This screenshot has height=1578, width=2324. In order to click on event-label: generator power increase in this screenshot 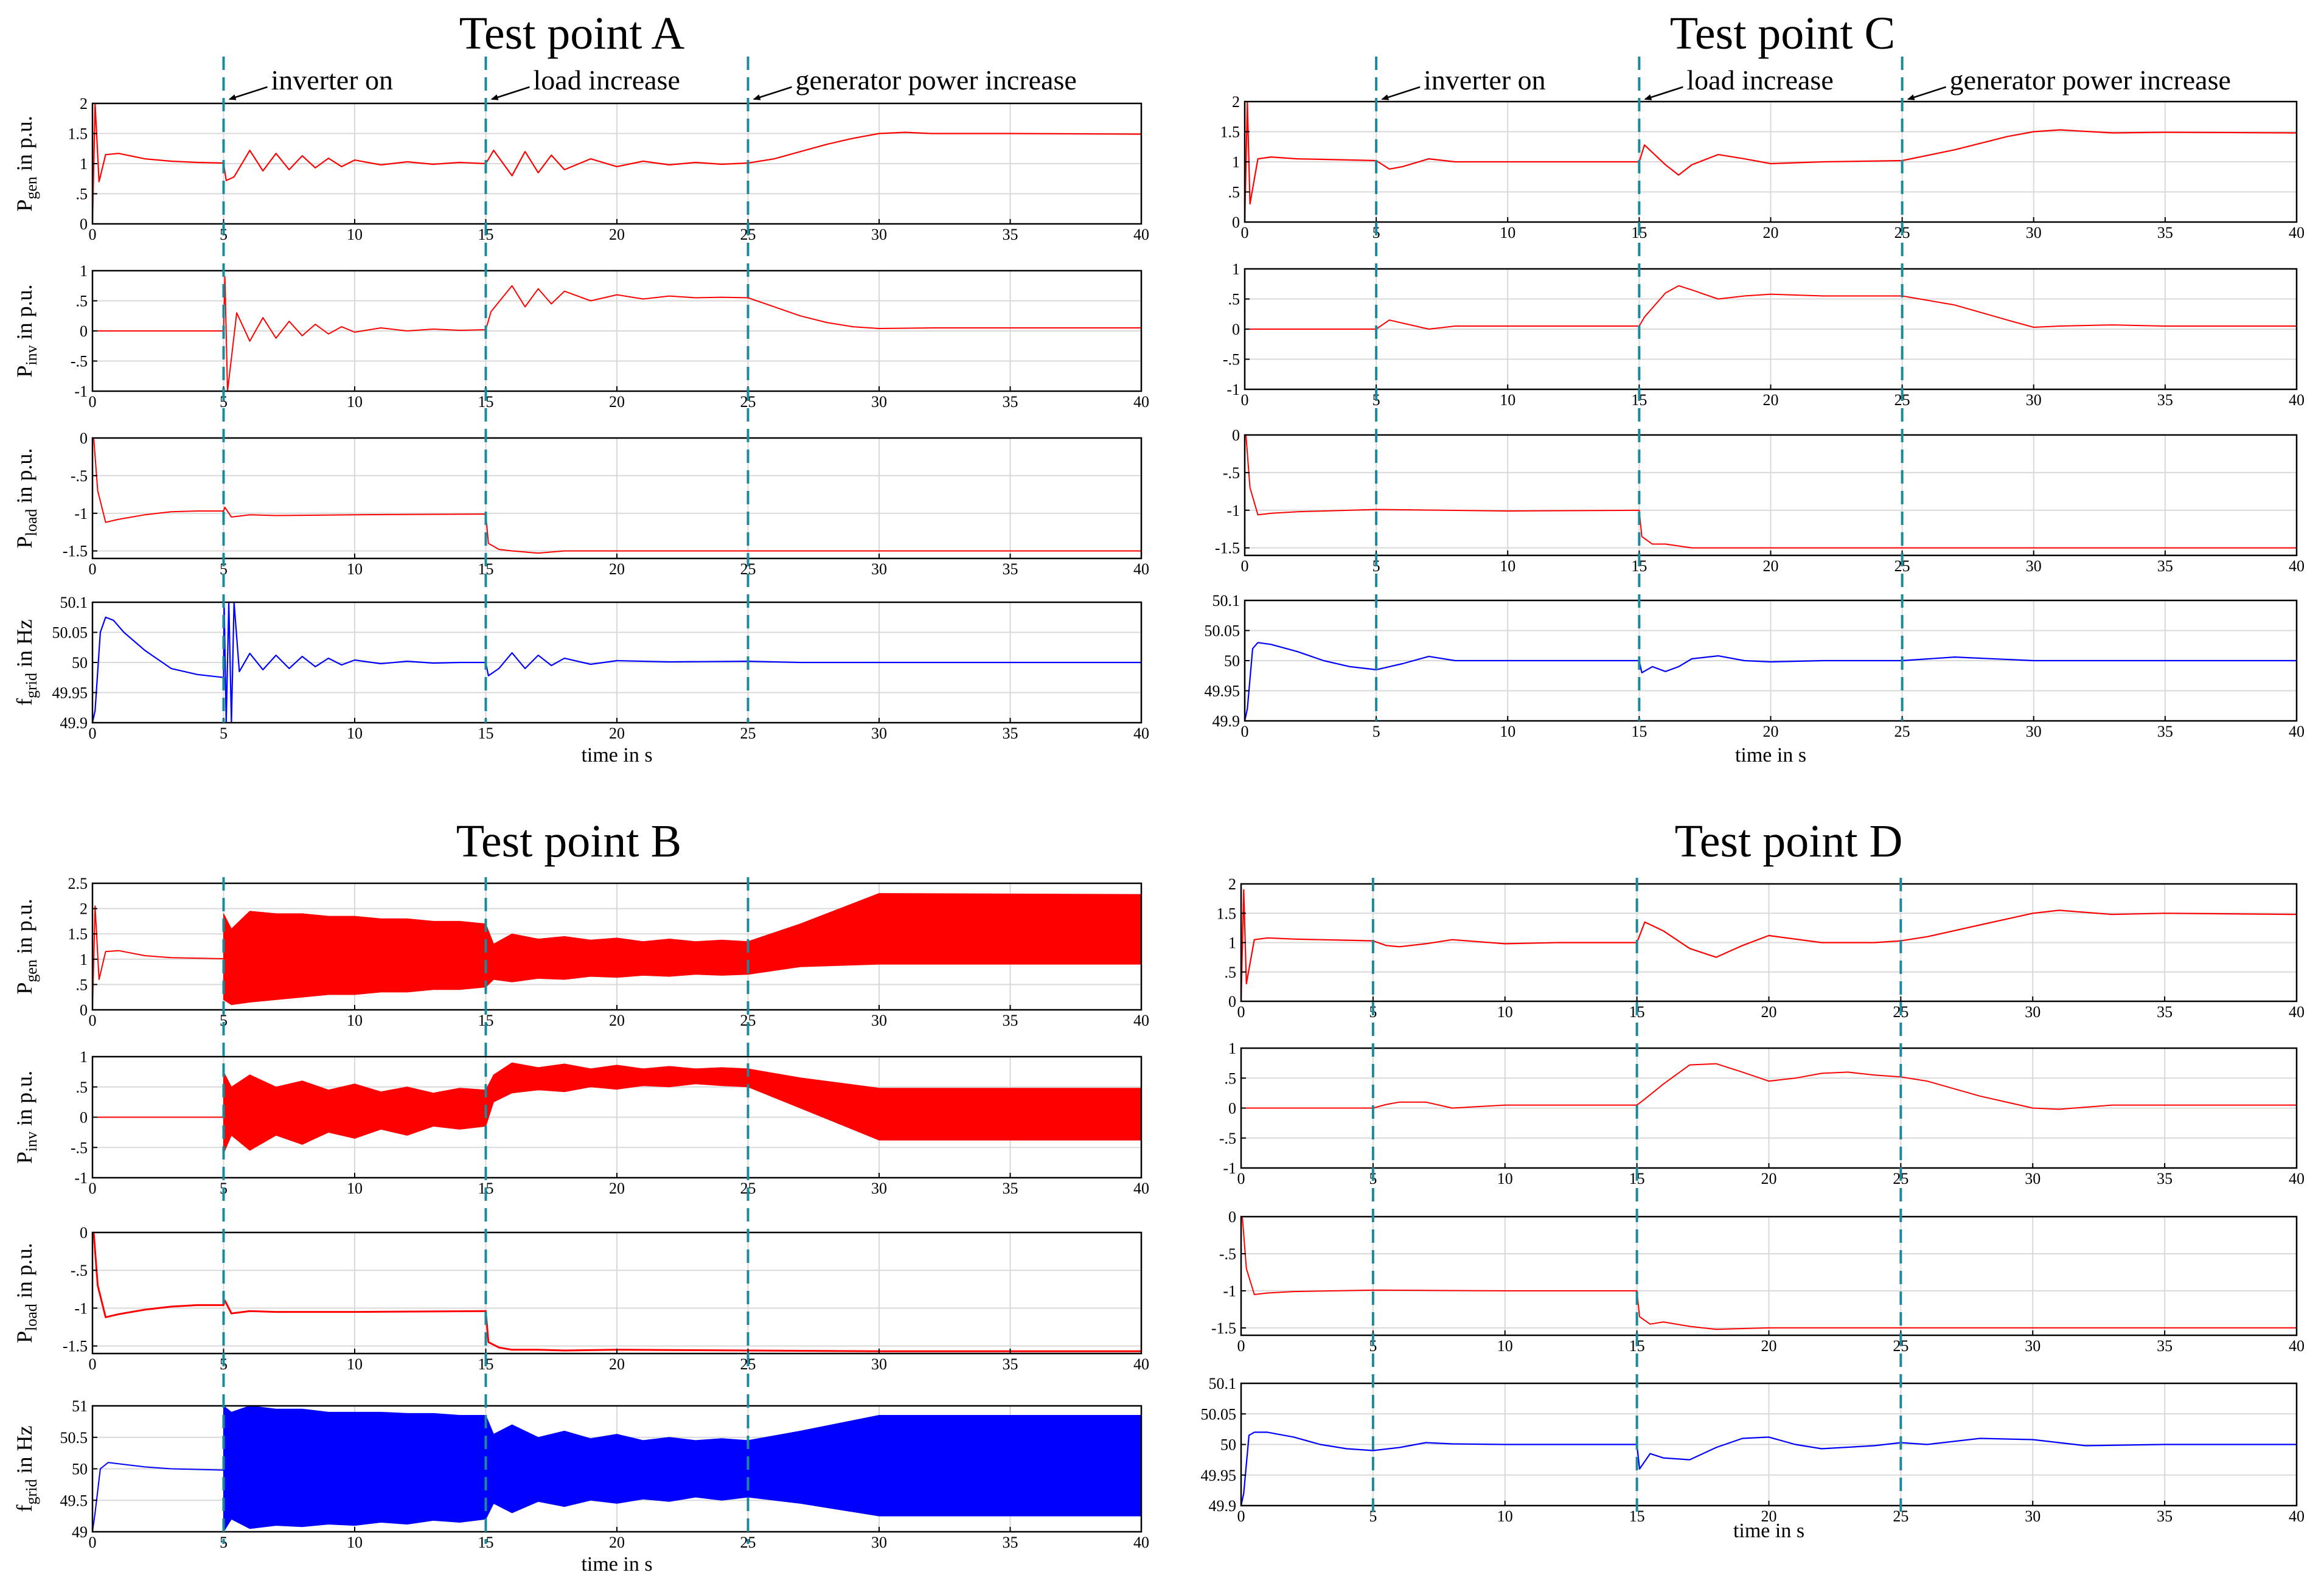, I will do `click(937, 80)`.